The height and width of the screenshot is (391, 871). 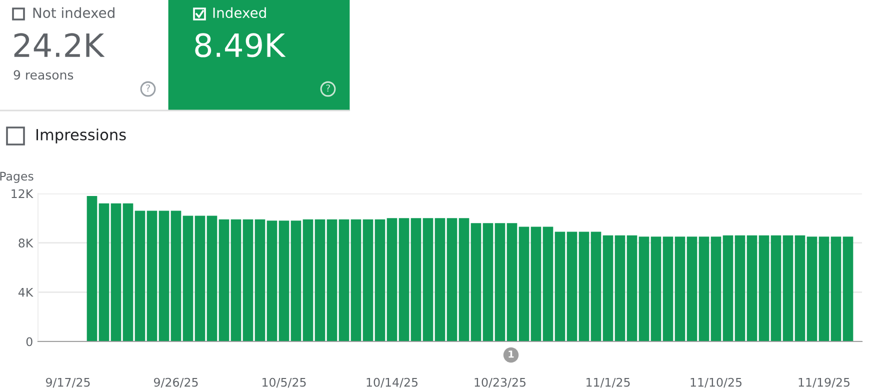 What do you see at coordinates (68, 383) in the screenshot?
I see `x-tick-label: 9/17/25` at bounding box center [68, 383].